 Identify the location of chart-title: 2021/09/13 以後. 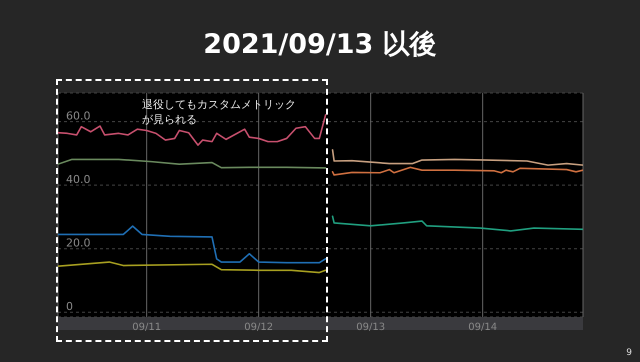
(320, 45).